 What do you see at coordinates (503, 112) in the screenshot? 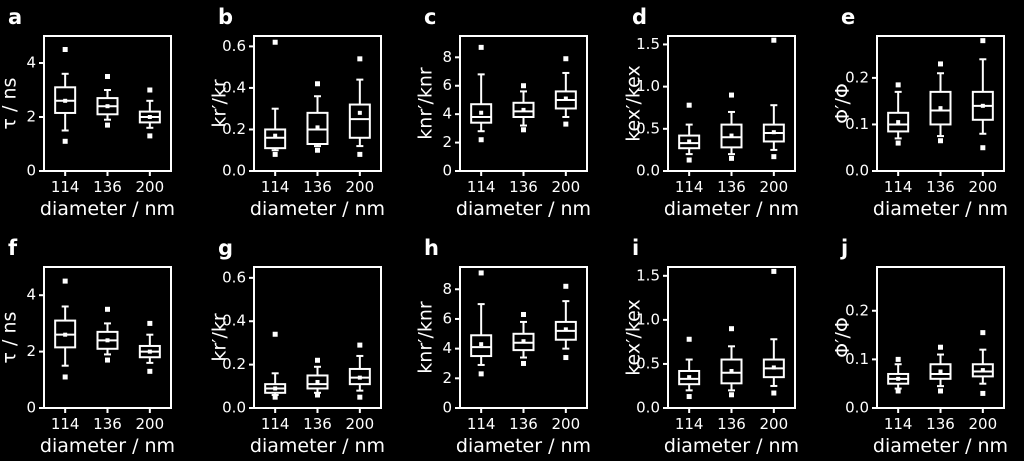
I see `panel-c: c 0 2 4 6 8 114 136 200 diameter / nm knr′/knr` at bounding box center [503, 112].